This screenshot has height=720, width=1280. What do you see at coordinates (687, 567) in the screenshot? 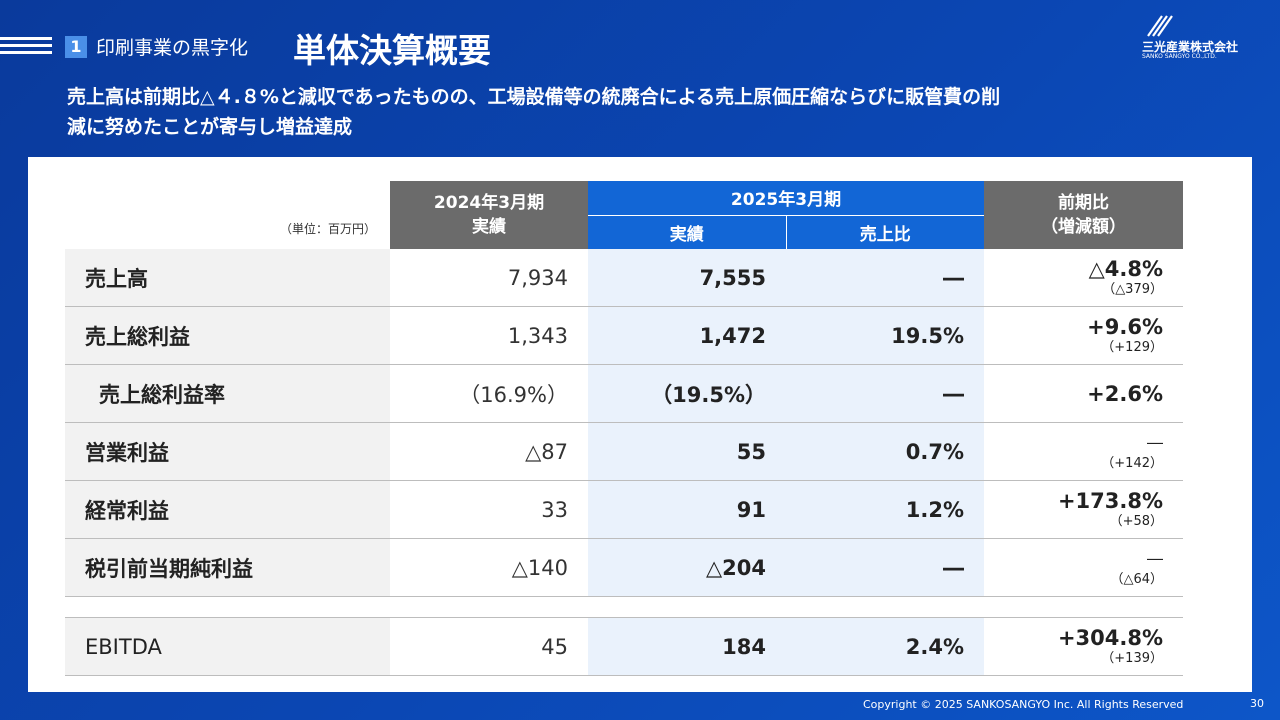
I see `current-value: △204` at bounding box center [687, 567].